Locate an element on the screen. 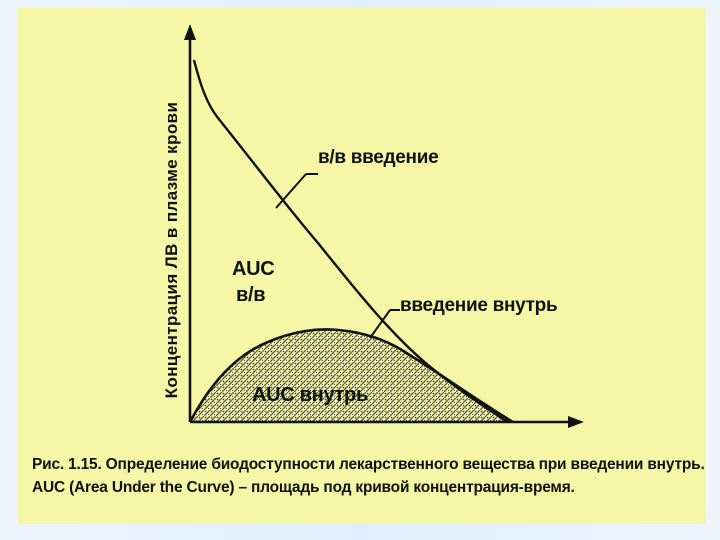 The height and width of the screenshot is (540, 720). y-axis-label: Концентрация ЛВ в плазме крови is located at coordinates (171, 250).